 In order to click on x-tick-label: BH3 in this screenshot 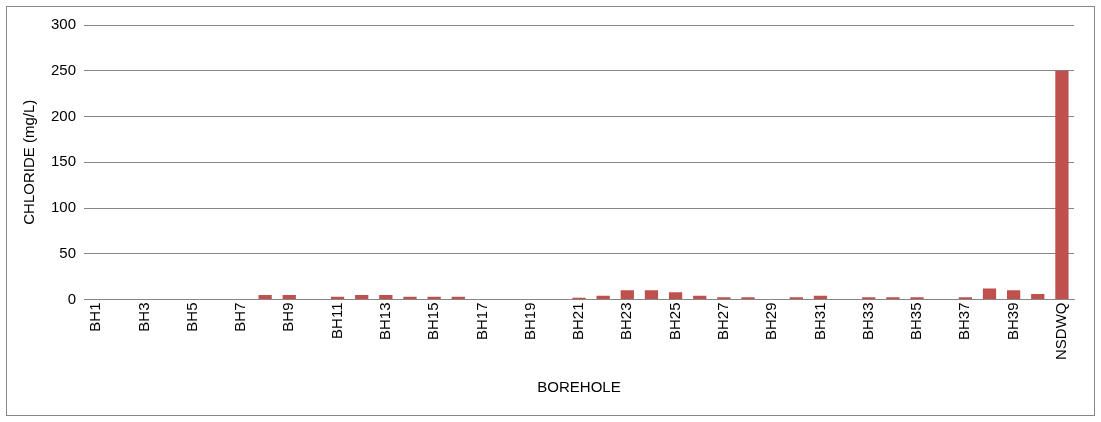, I will do `click(143, 317)`.